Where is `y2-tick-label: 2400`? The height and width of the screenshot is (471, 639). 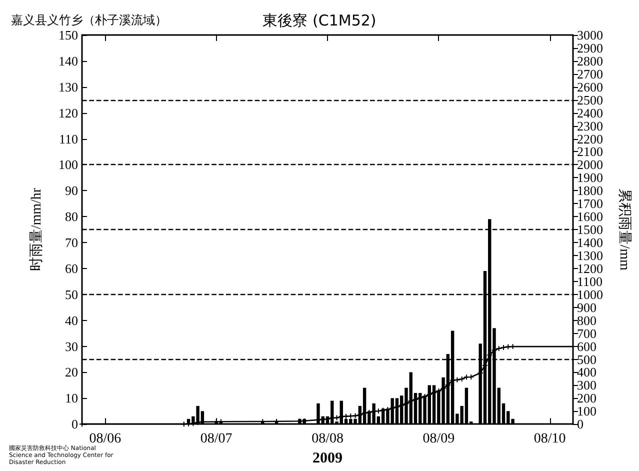
y2-tick-label: 2400 is located at coordinates (590, 112).